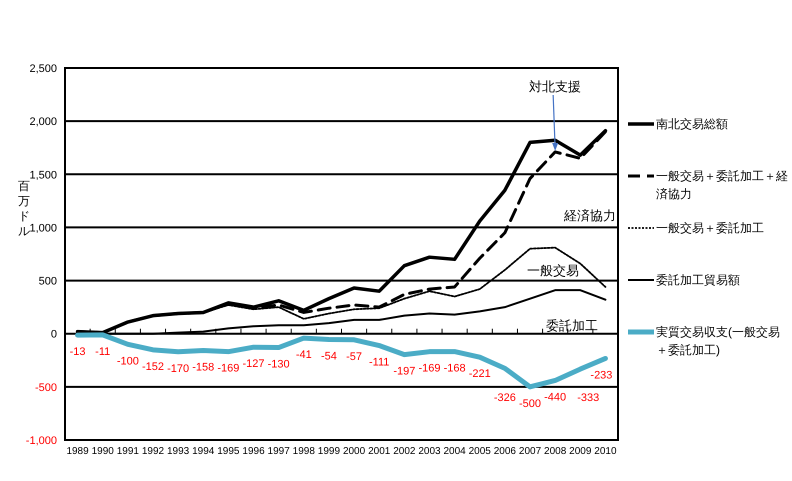 Image resolution: width=792 pixels, height=481 pixels. What do you see at coordinates (722, 185) in the screenshot?
I see `legend-label: 一般交易＋委託加工＋経済協力` at bounding box center [722, 185].